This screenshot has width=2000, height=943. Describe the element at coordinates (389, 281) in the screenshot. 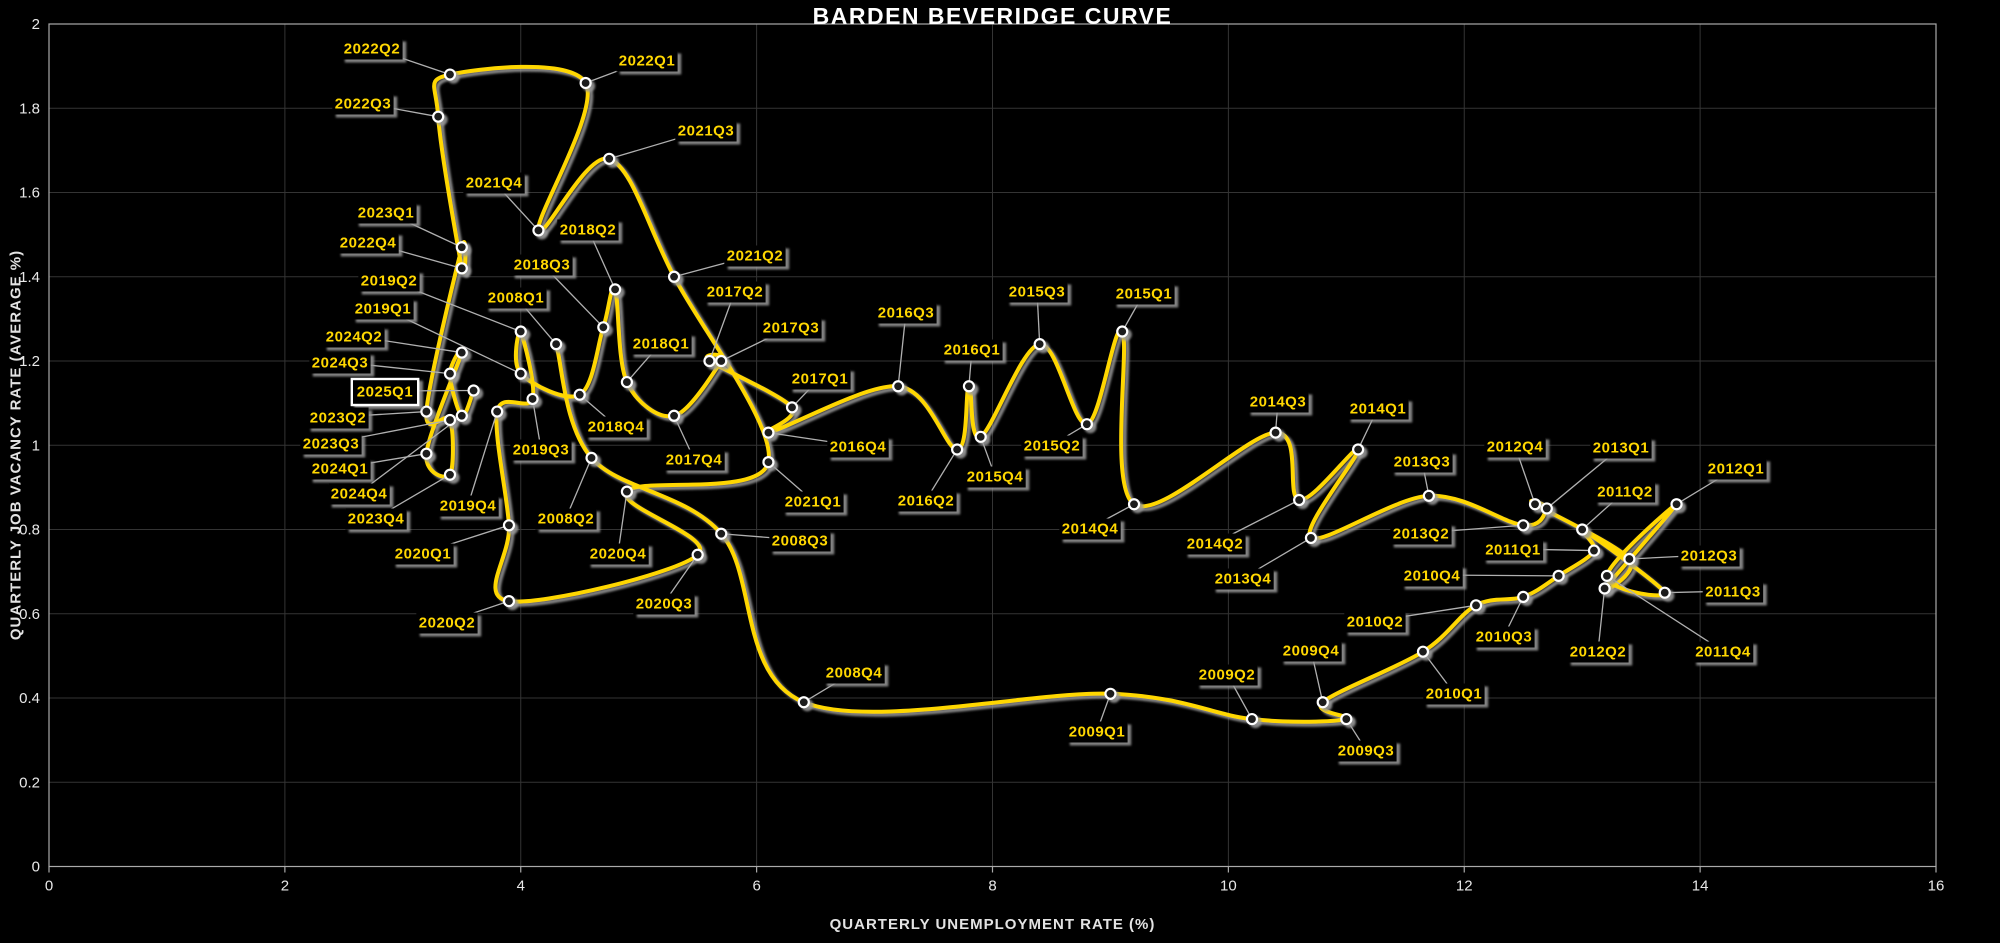

I see `point-label-2019Q2: 2019Q2` at that location.